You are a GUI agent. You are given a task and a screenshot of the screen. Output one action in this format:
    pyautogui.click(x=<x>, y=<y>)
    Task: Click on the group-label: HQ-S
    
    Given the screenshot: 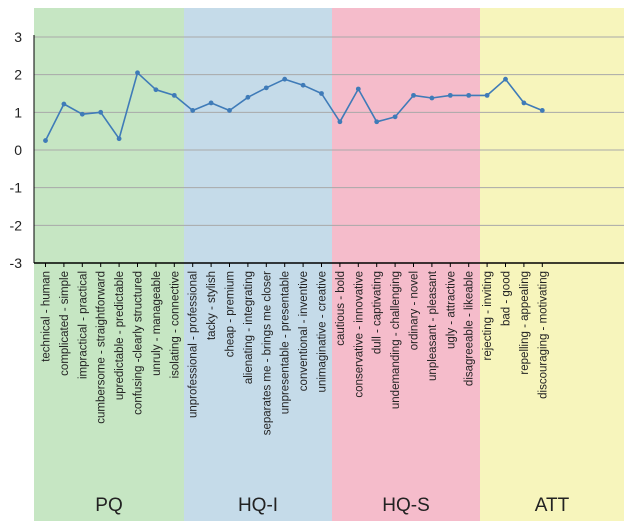 What is the action you would take?
    pyautogui.click(x=406, y=505)
    